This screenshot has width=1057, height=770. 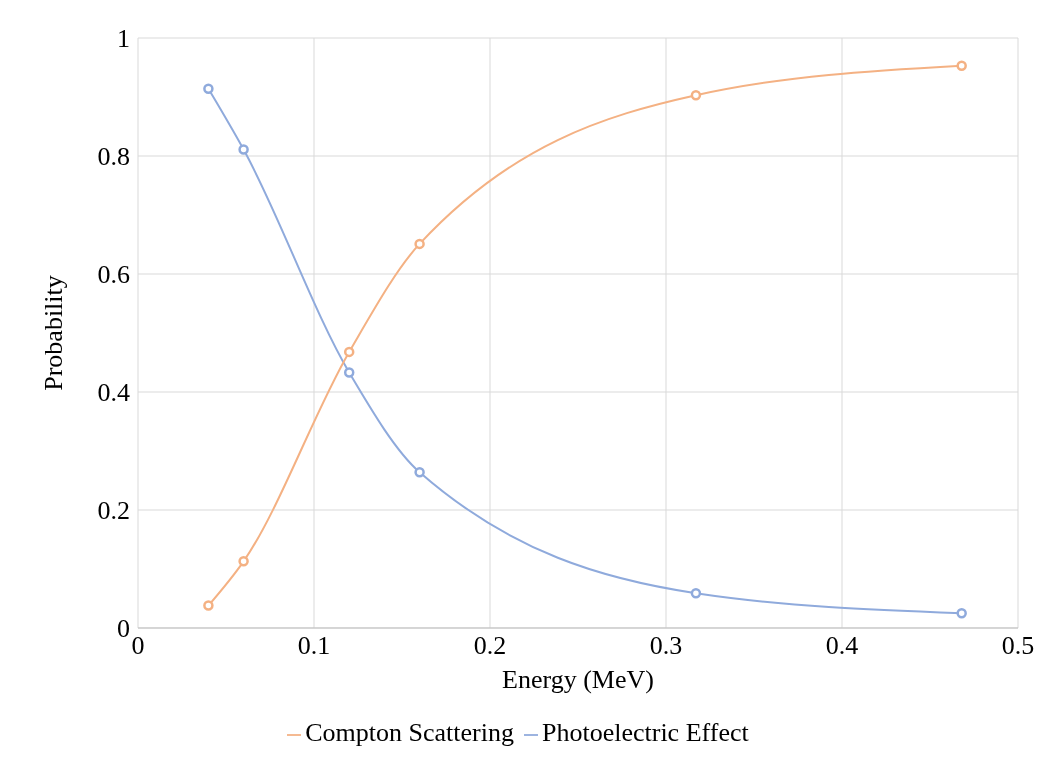 What do you see at coordinates (113, 393) in the screenshot?
I see `y-tick-label: 0.4` at bounding box center [113, 393].